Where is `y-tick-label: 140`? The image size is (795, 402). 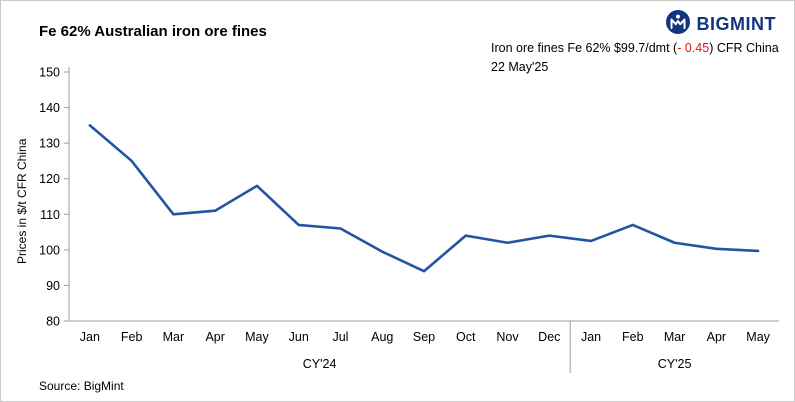
y-tick-label: 140 is located at coordinates (49, 108).